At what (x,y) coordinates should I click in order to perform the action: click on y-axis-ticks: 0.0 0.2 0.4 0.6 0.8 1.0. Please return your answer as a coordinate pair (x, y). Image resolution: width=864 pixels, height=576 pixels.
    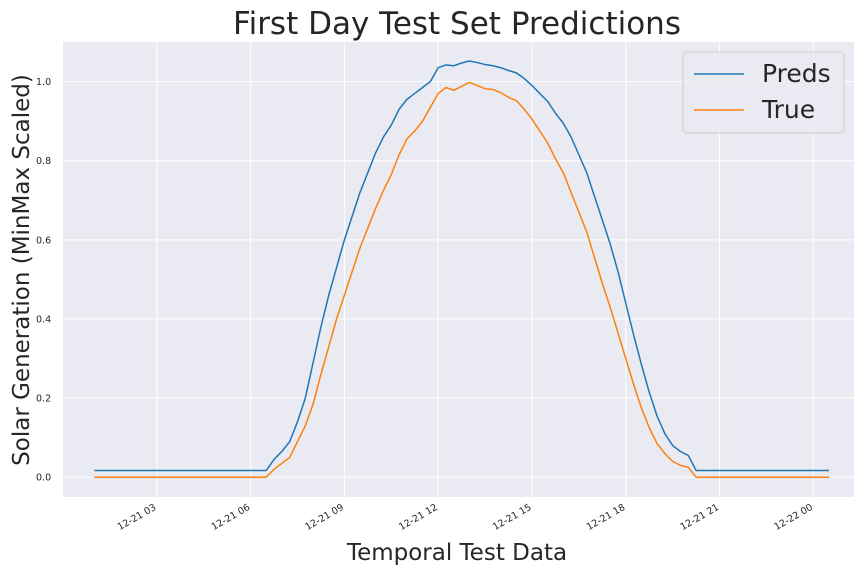
    Looking at the image, I should click on (43, 280).